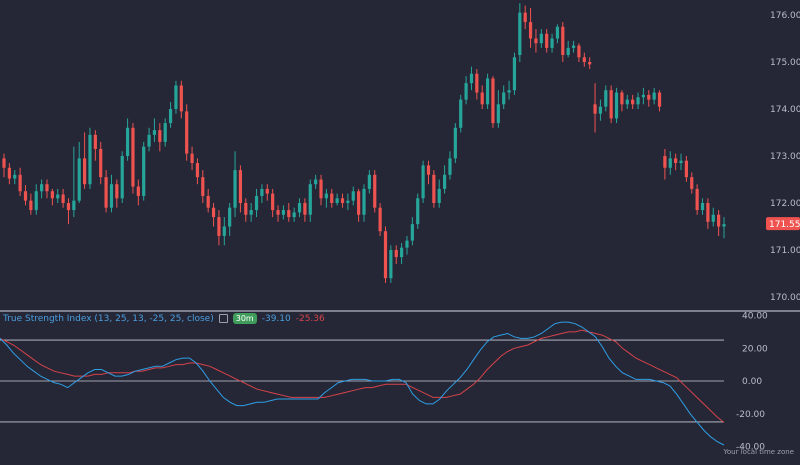  I want to click on timeframe-badge: 30m, so click(244, 318).